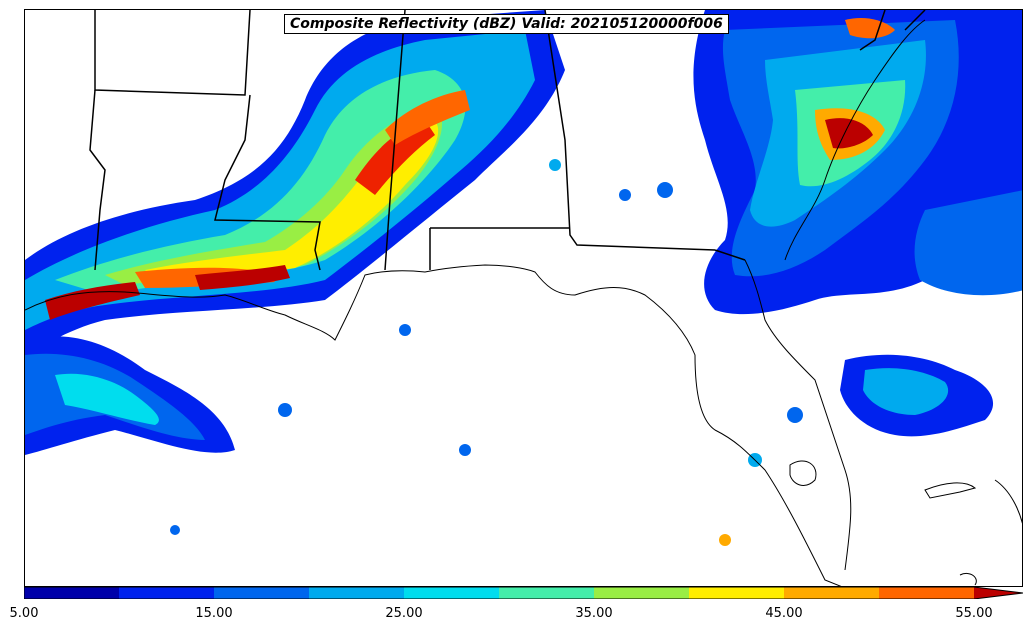  I want to click on colorbar-tick-label: 45.00, so click(784, 613).